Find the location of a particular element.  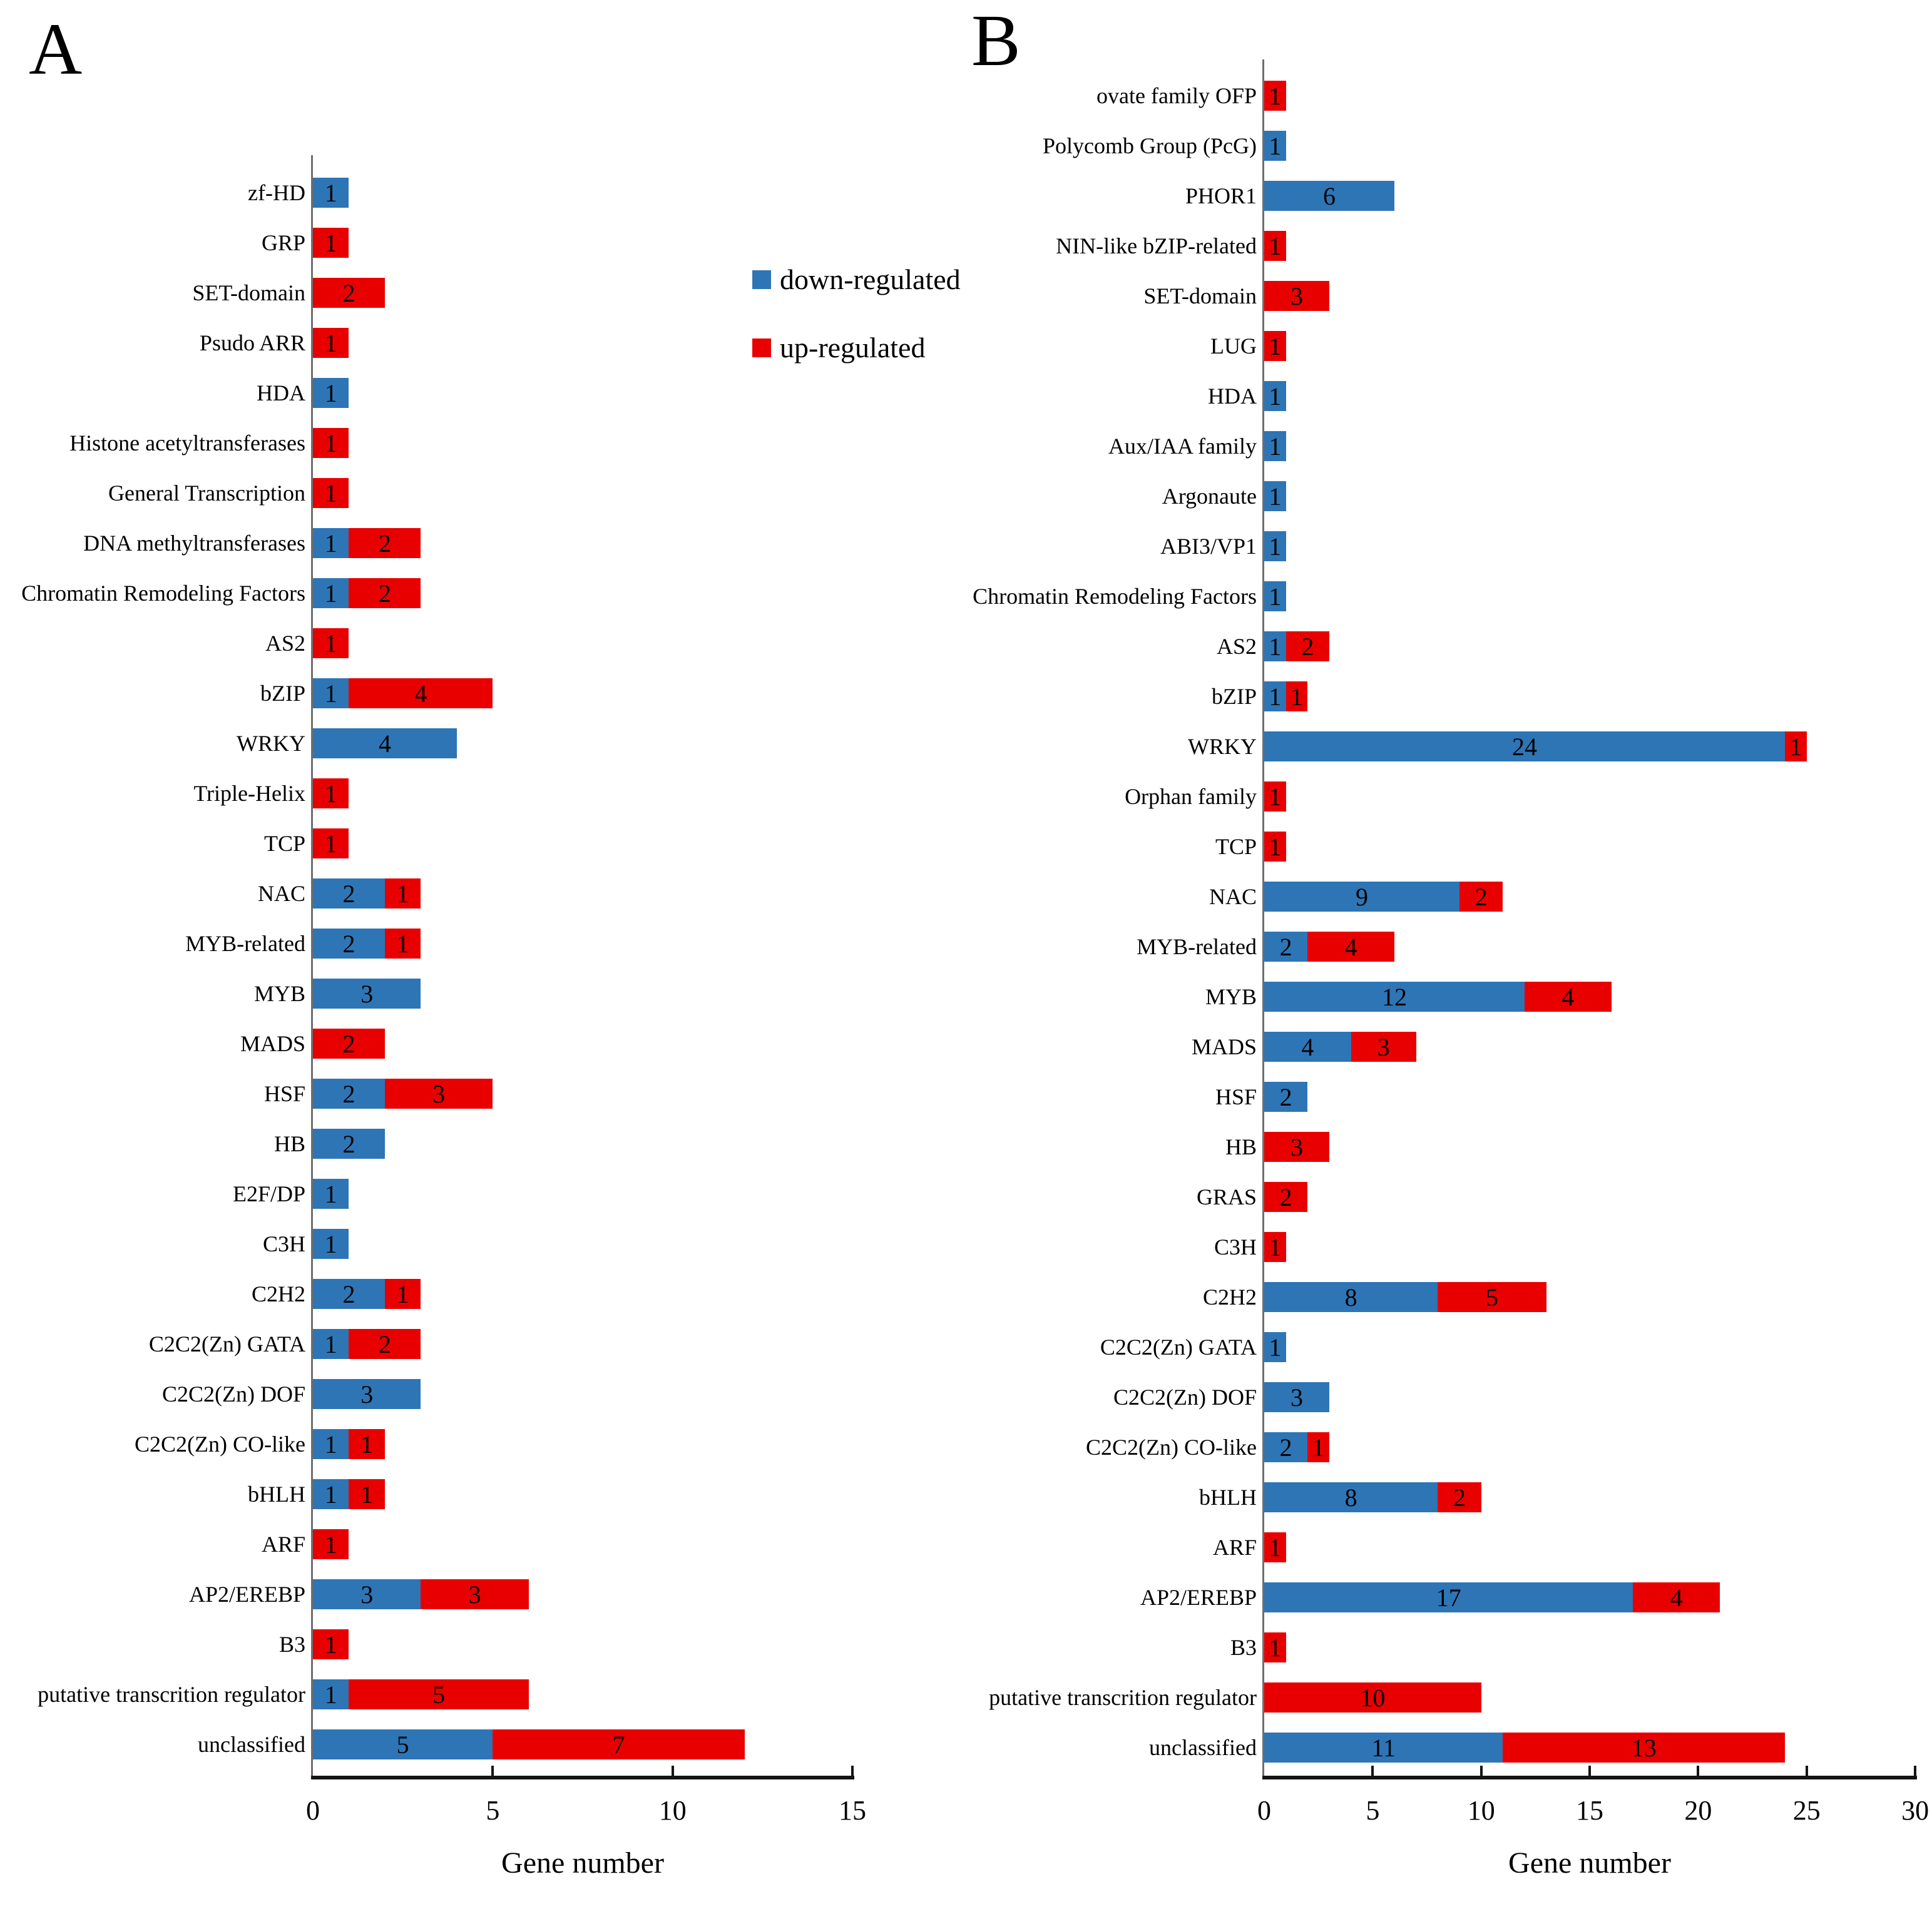

legend-swatch-down-icon is located at coordinates (761, 279).